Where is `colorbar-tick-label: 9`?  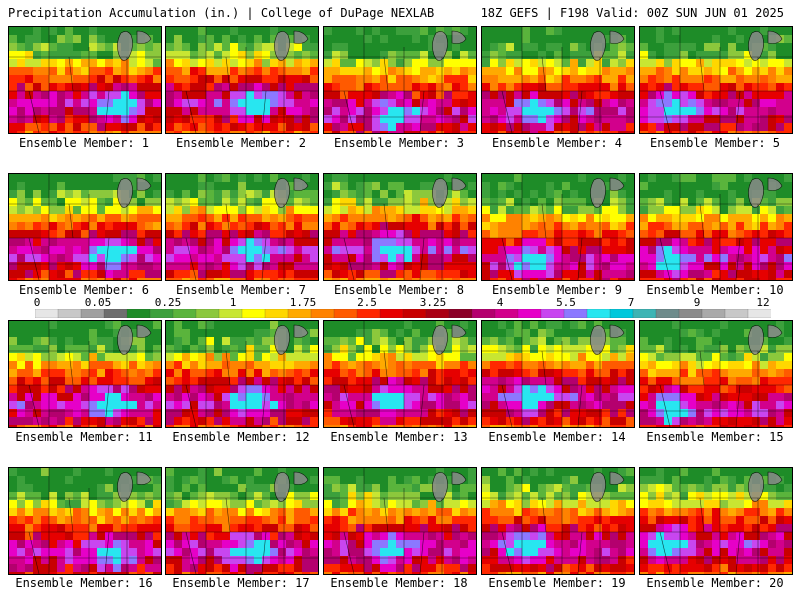
colorbar-tick-label: 9 is located at coordinates (697, 302).